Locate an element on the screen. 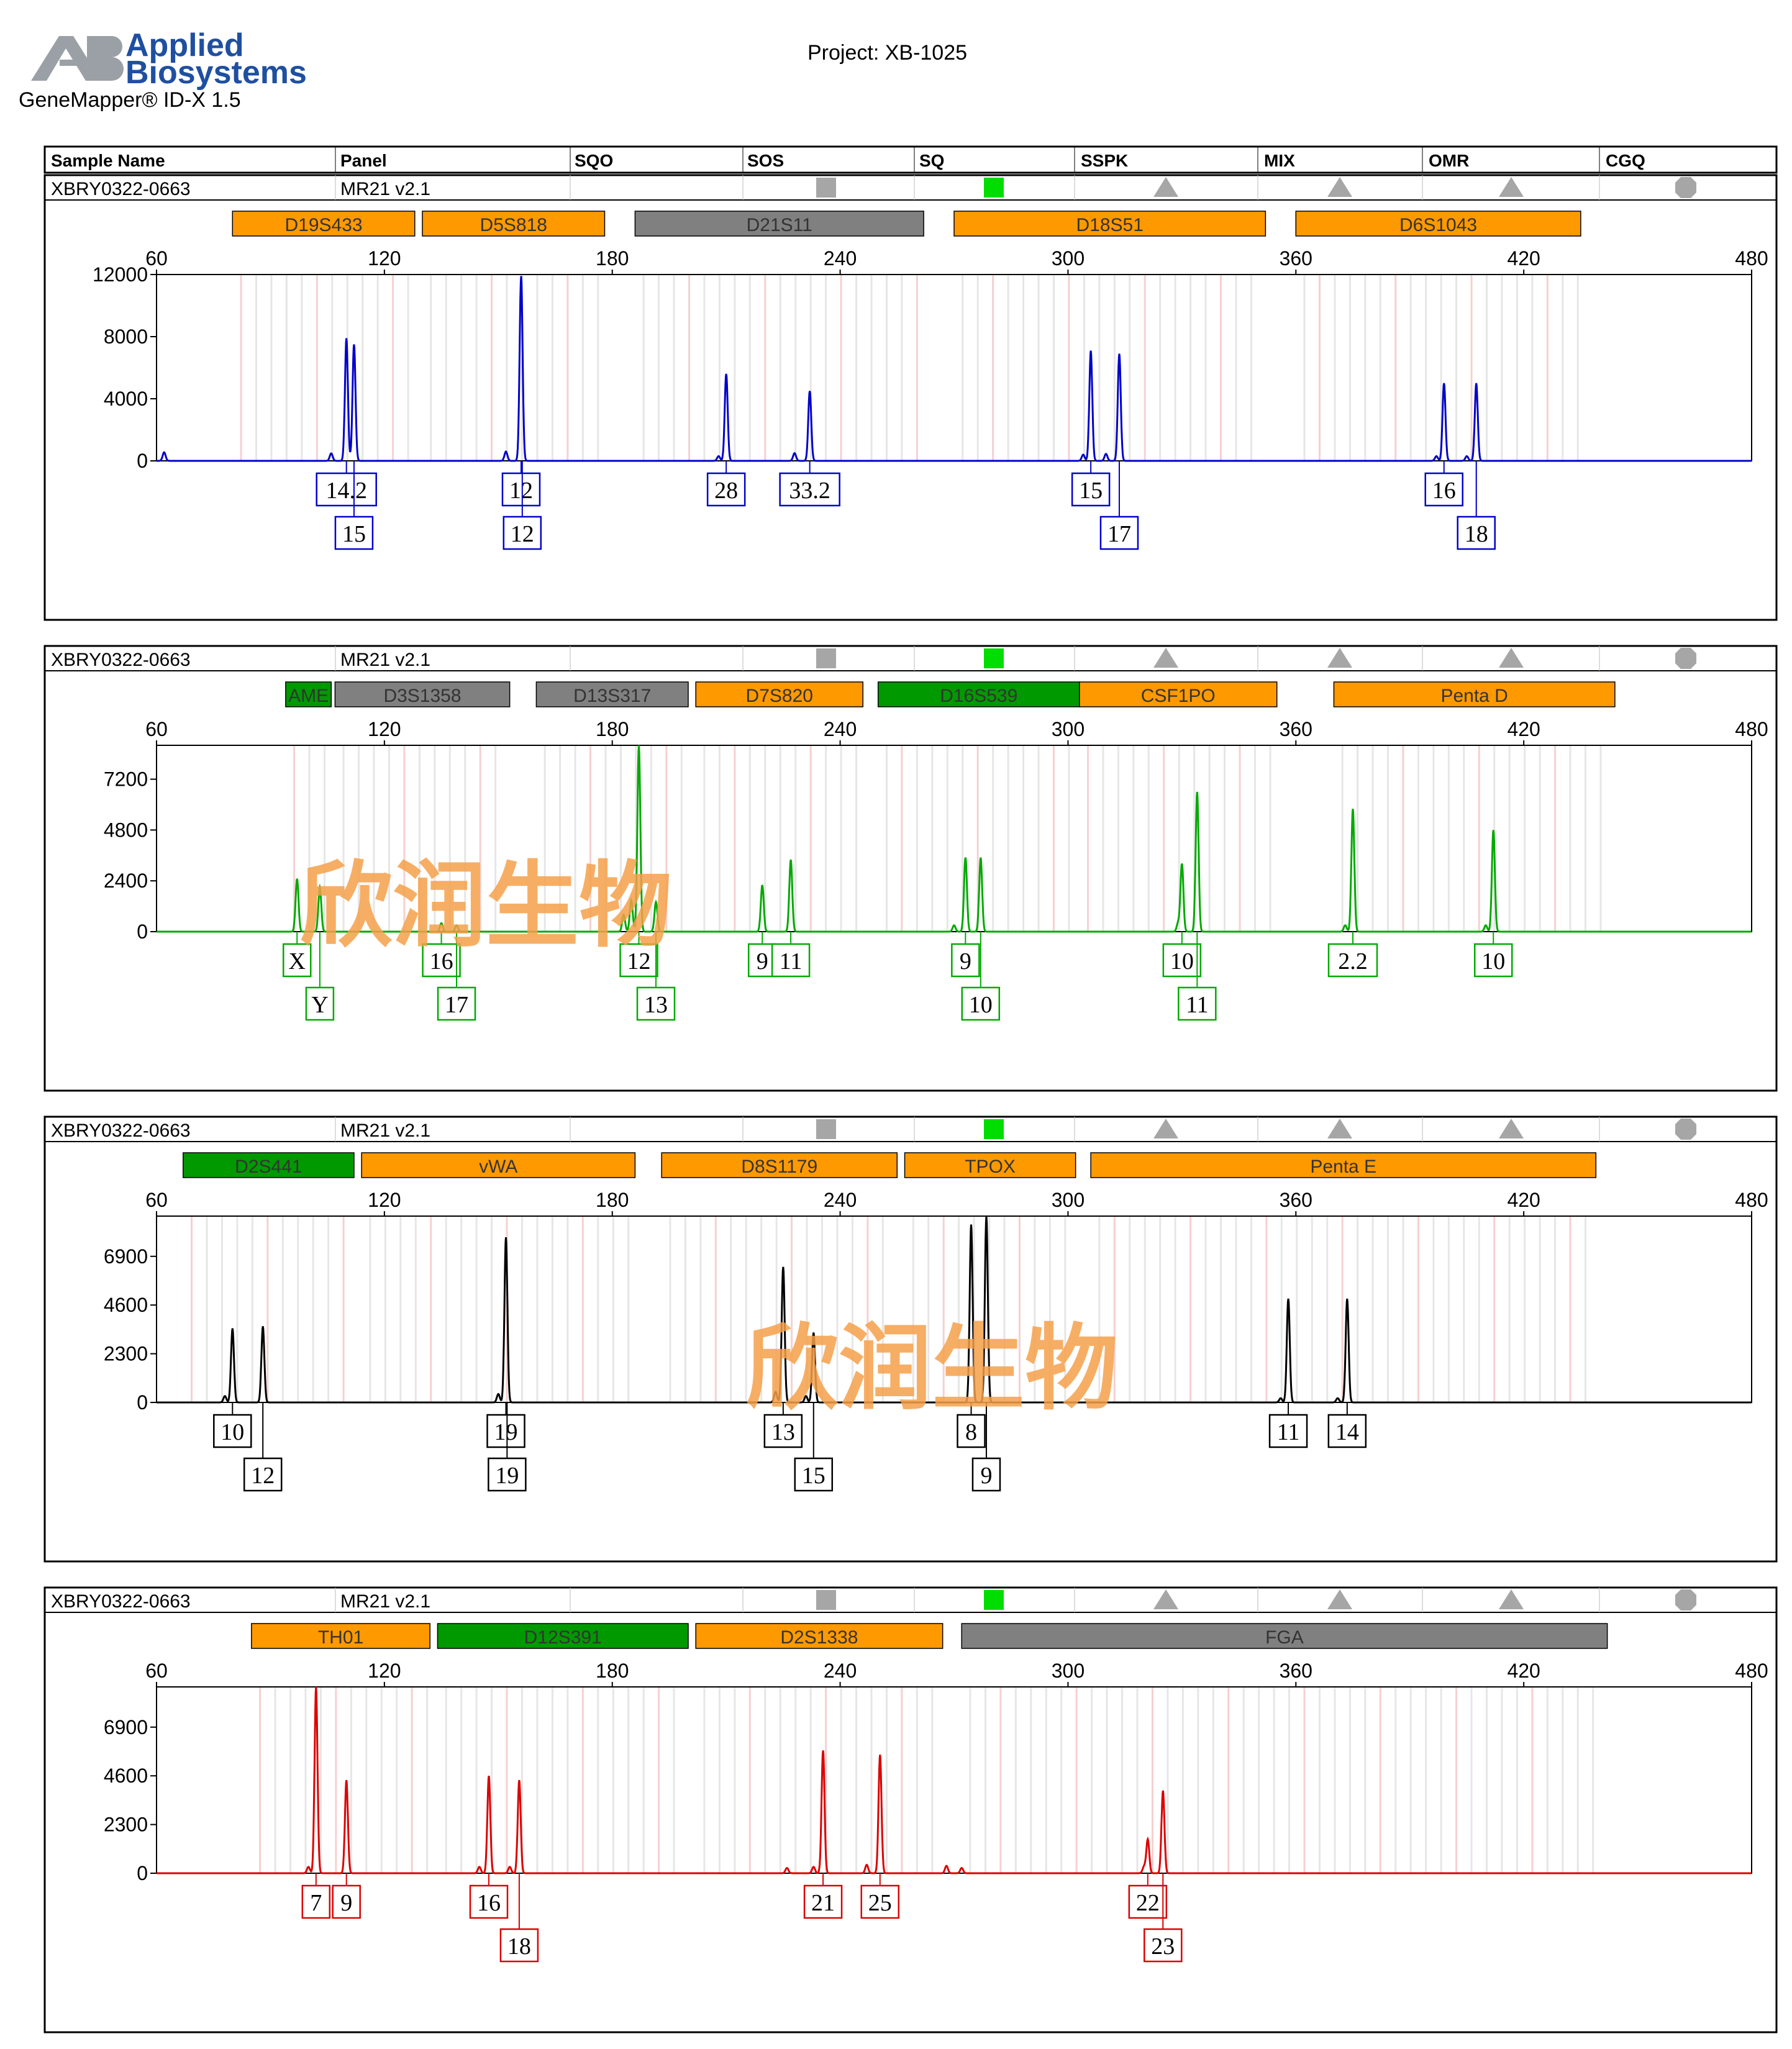  locus-marker-label: D13S317 is located at coordinates (612, 696).